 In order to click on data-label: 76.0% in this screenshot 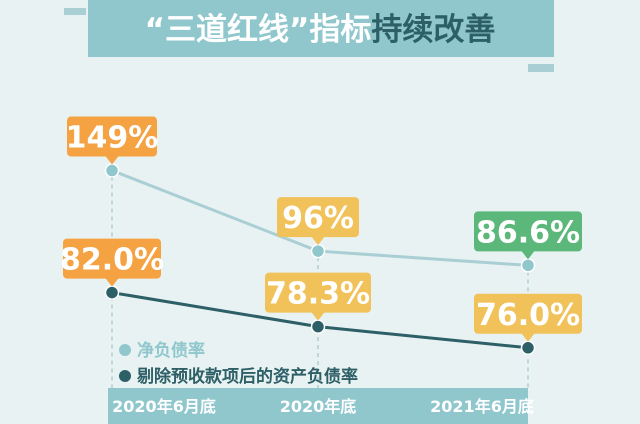, I will do `click(528, 315)`.